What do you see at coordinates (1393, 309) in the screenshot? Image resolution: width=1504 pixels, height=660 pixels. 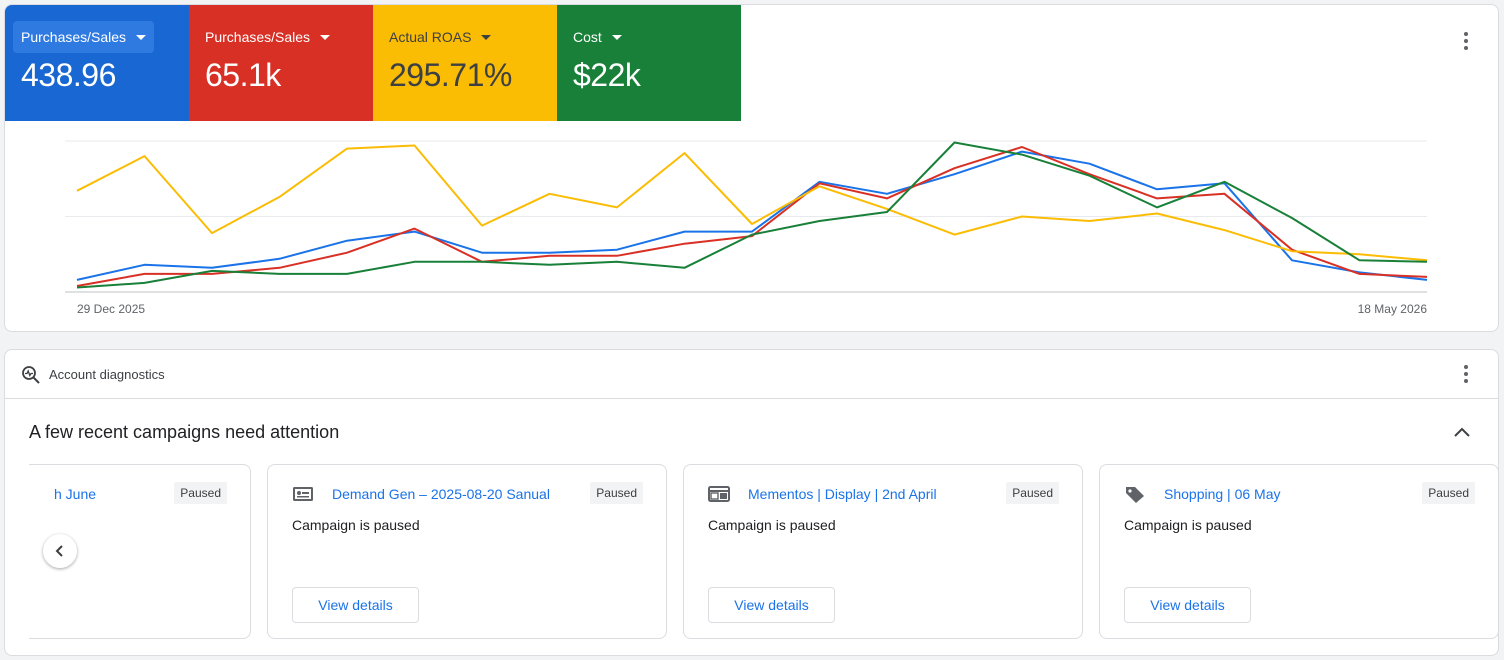 I see `x-tick-label-end: 18 May 2026` at bounding box center [1393, 309].